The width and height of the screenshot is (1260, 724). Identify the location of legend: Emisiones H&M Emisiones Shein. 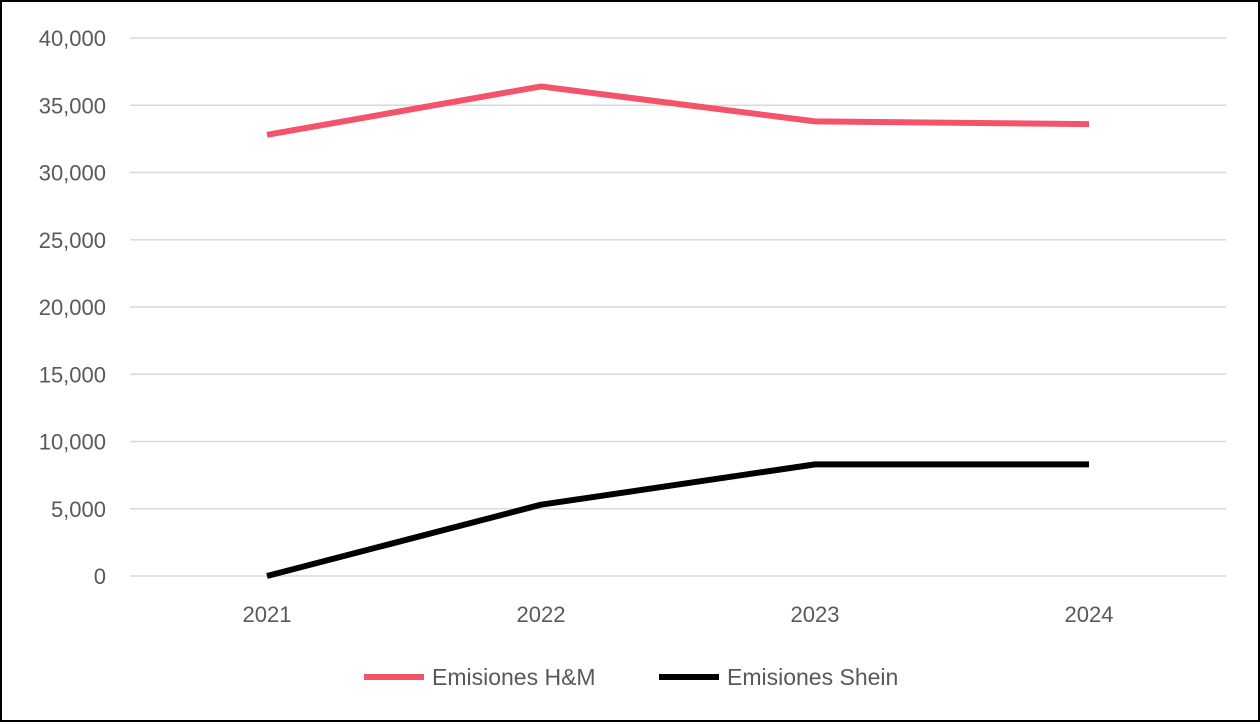
(631, 677).